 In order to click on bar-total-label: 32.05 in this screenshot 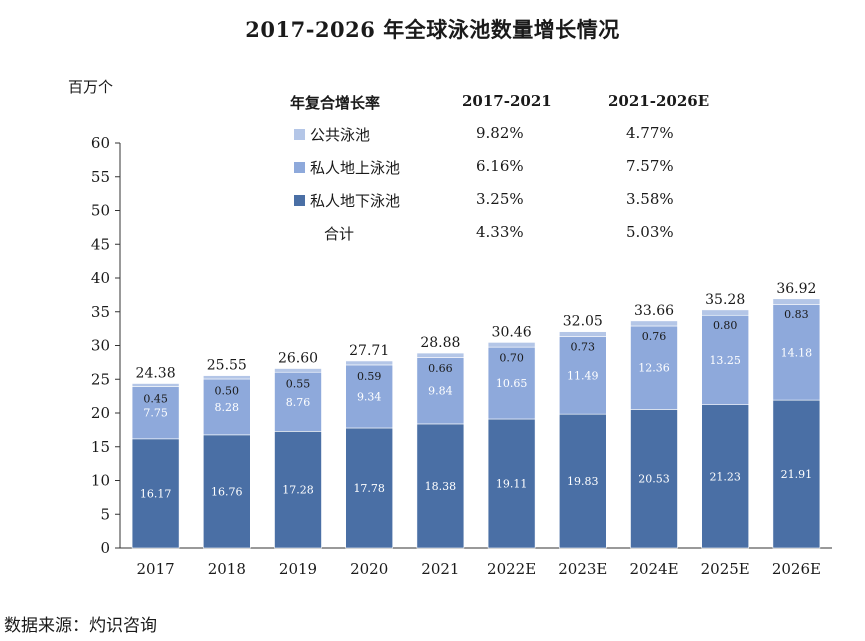, I will do `click(583, 322)`.